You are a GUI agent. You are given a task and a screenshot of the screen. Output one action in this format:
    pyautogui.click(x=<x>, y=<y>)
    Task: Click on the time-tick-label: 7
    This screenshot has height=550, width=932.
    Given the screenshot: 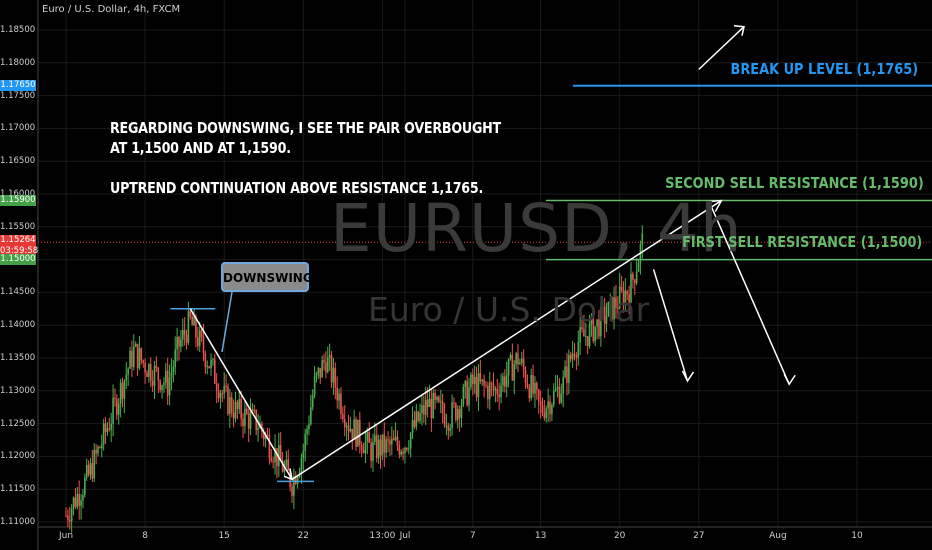 What is the action you would take?
    pyautogui.click(x=472, y=536)
    